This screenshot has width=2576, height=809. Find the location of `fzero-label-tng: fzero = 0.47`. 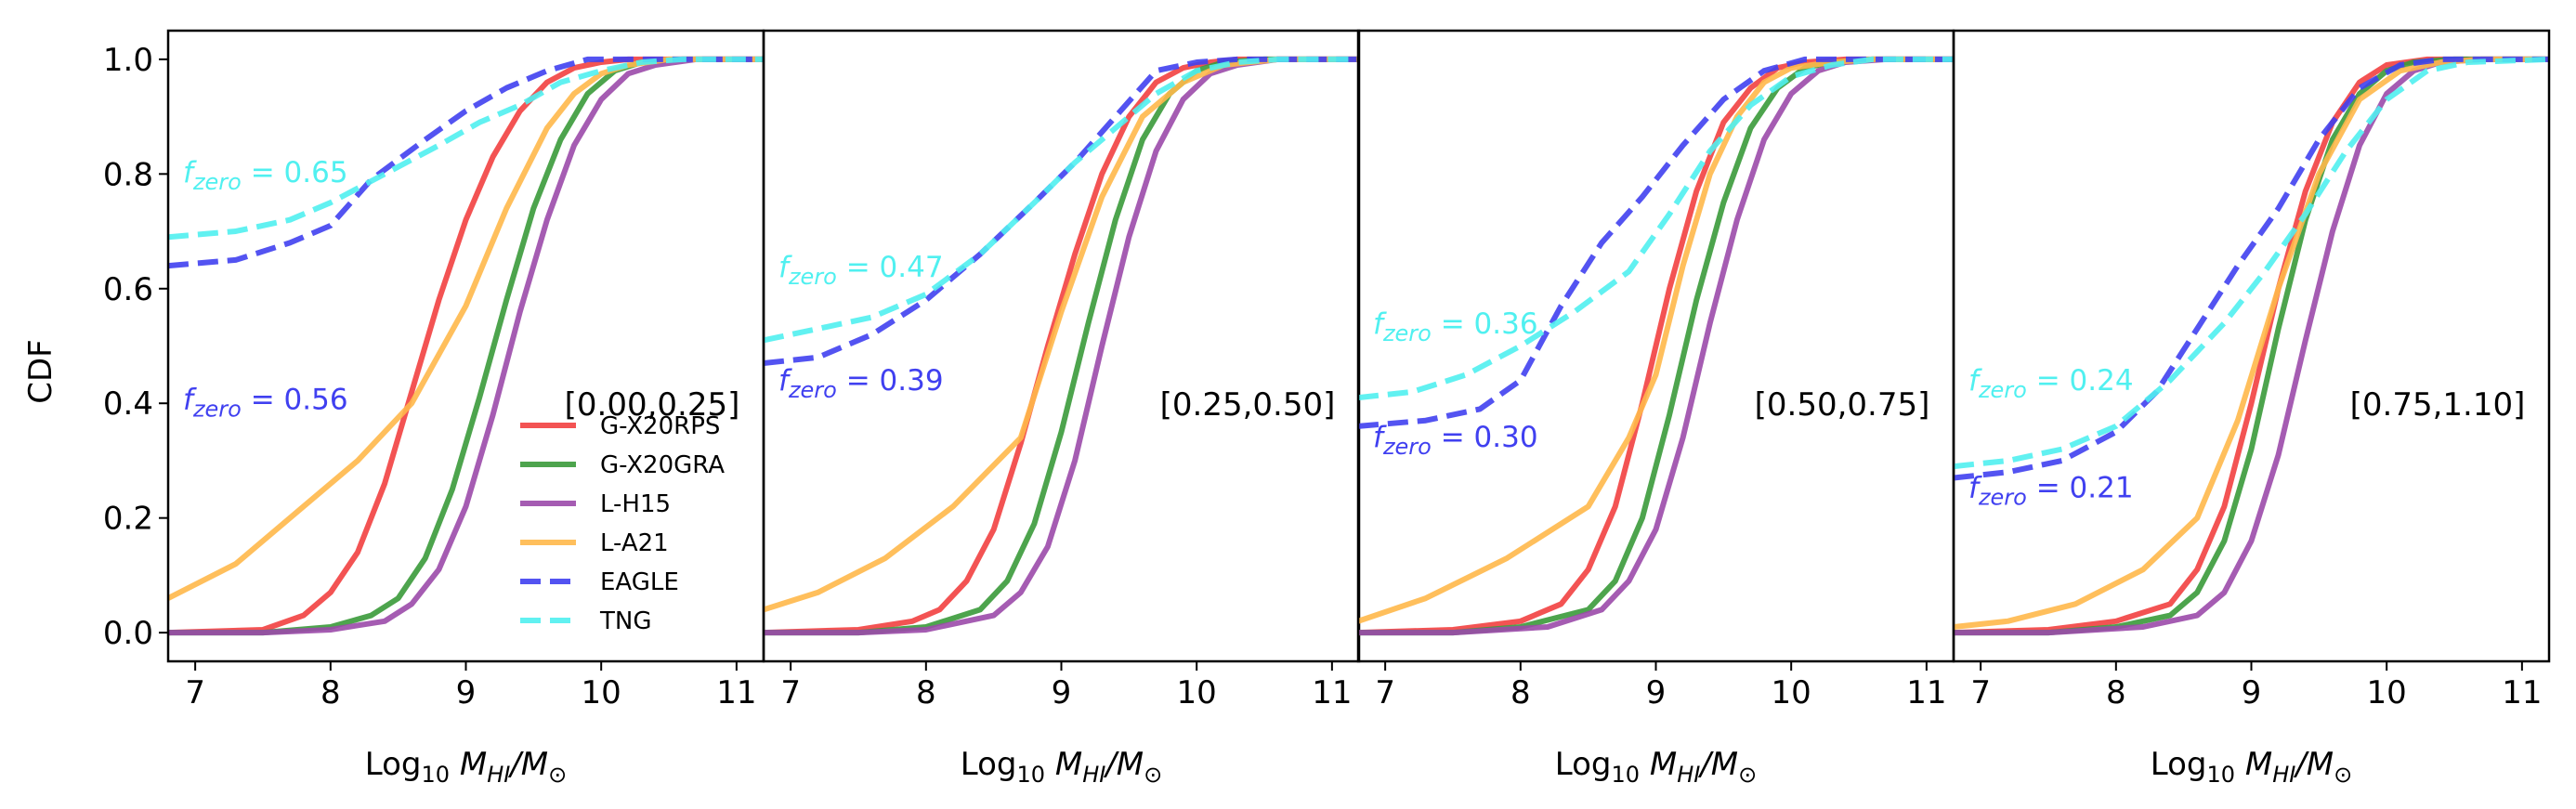

fzero-label-tng: fzero = 0.47 is located at coordinates (861, 271).